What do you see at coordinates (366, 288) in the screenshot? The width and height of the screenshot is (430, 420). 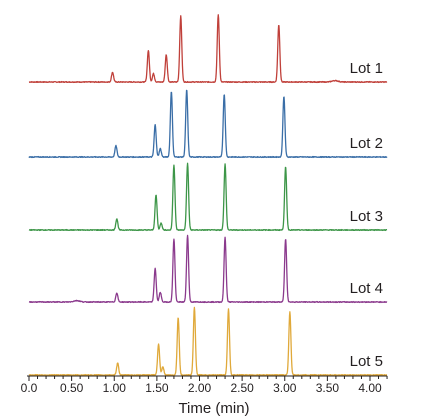 I see `series-label-lot-4: Lot 4` at bounding box center [366, 288].